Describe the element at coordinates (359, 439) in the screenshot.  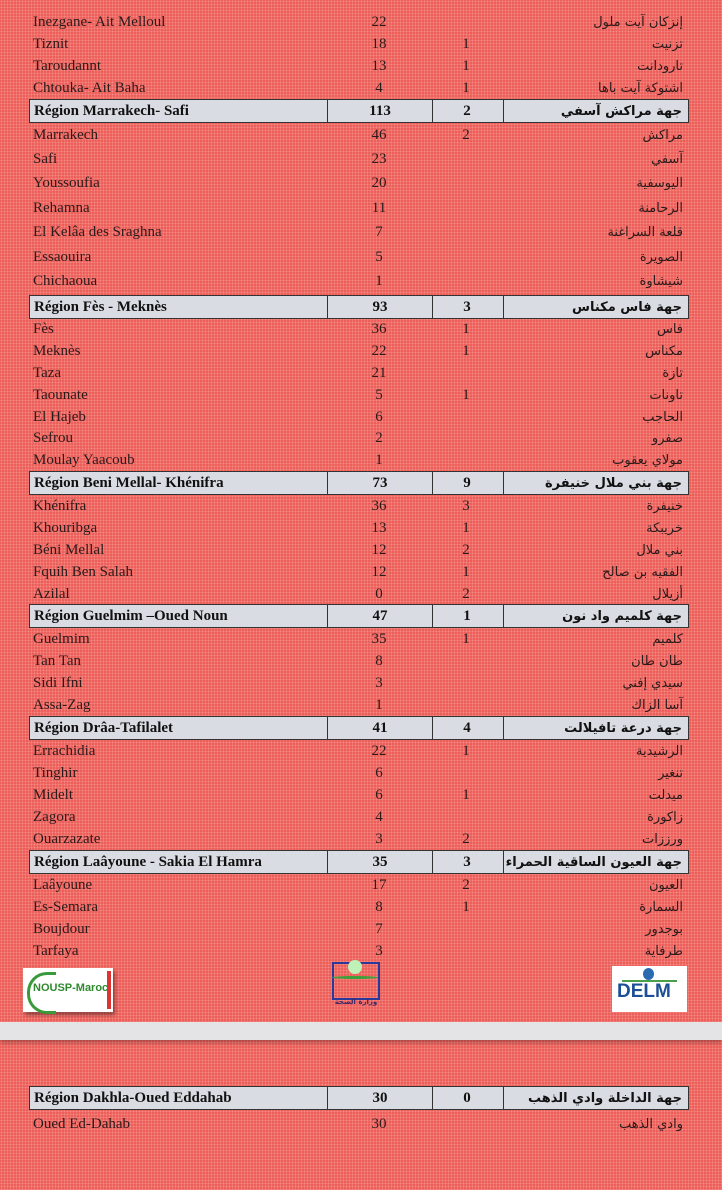
I see `province-row: Sefrou 2 صفرو` at that location.